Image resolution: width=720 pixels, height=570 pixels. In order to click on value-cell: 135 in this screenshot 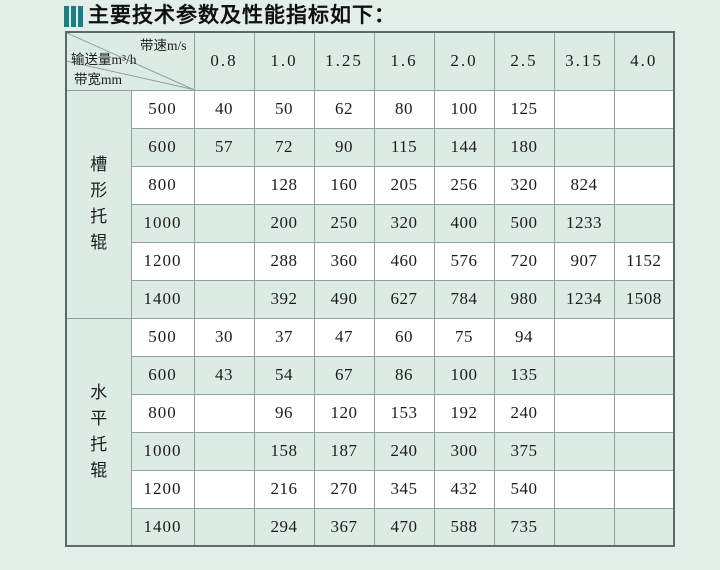, I will do `click(524, 375)`.